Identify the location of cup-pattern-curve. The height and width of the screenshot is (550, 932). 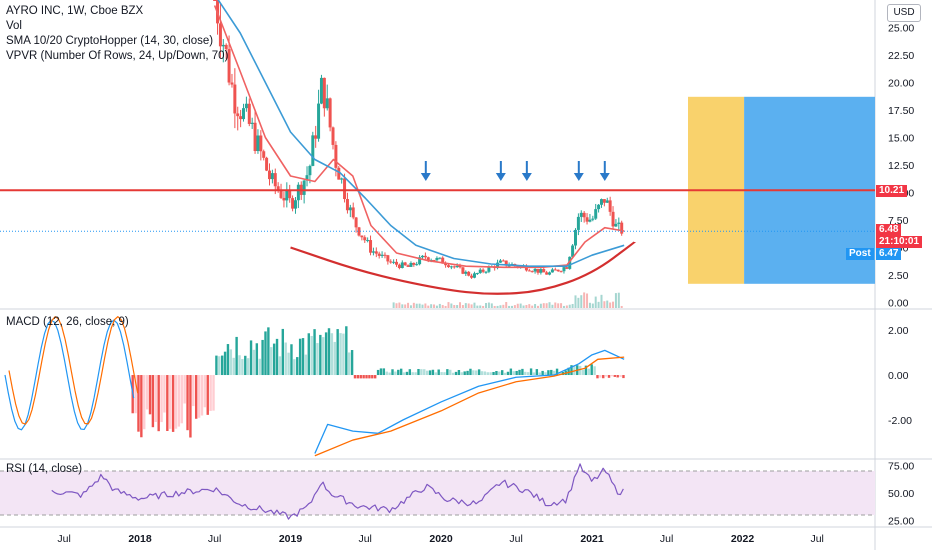
(463, 268).